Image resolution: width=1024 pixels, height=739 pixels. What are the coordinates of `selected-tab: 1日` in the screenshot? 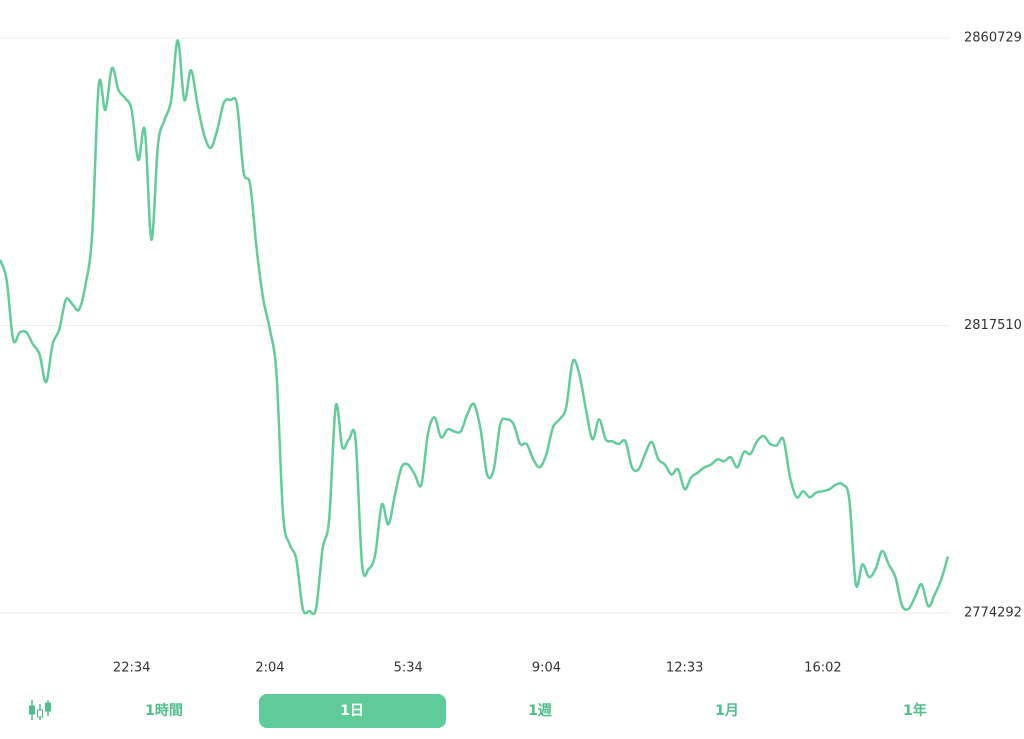 It's located at (352, 711).